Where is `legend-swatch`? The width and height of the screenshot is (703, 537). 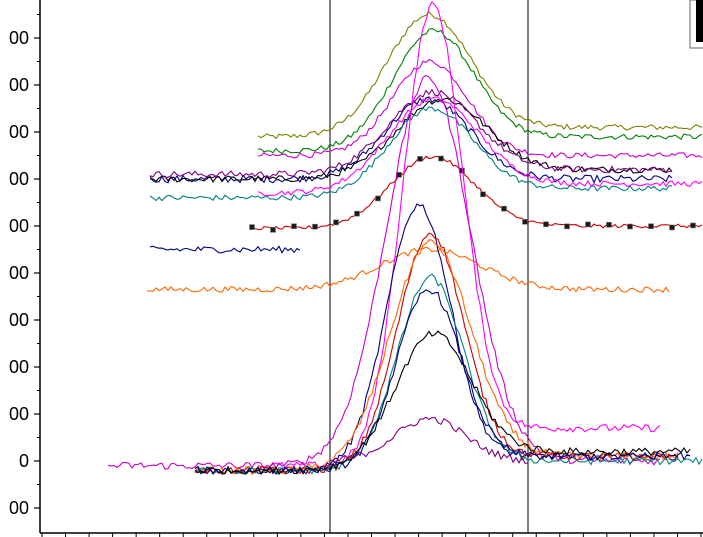 legend-swatch is located at coordinates (699, 21).